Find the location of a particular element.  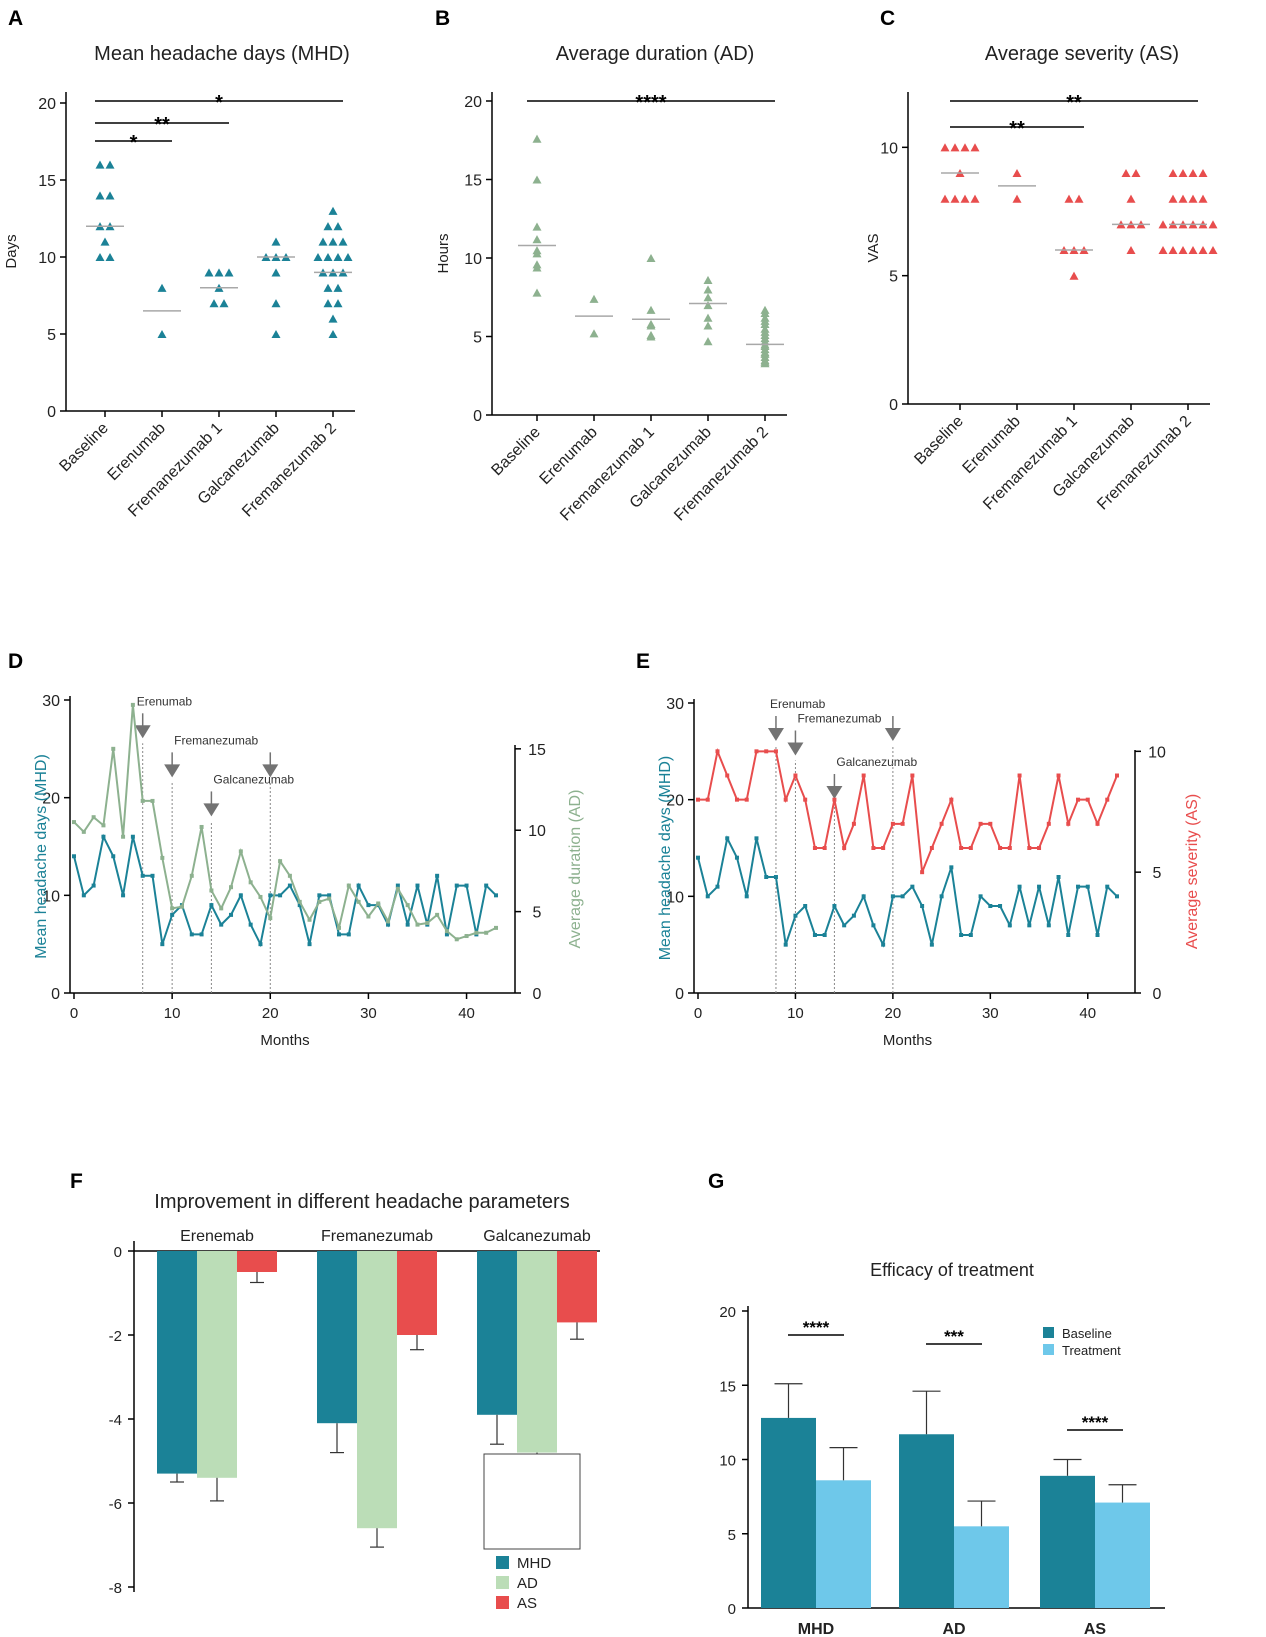

significance-label: ** is located at coordinates (1074, 103).